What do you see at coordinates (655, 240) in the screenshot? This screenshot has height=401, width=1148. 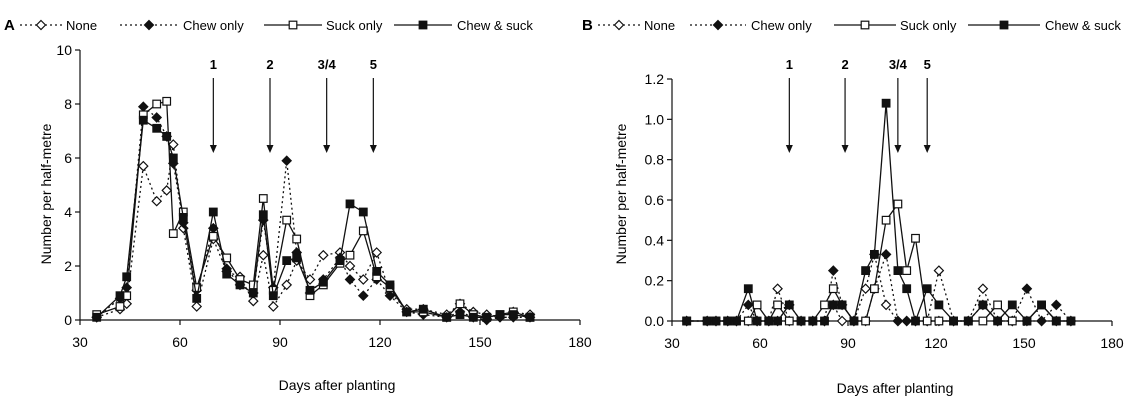 I see `y-tick-label: 0.4` at bounding box center [655, 240].